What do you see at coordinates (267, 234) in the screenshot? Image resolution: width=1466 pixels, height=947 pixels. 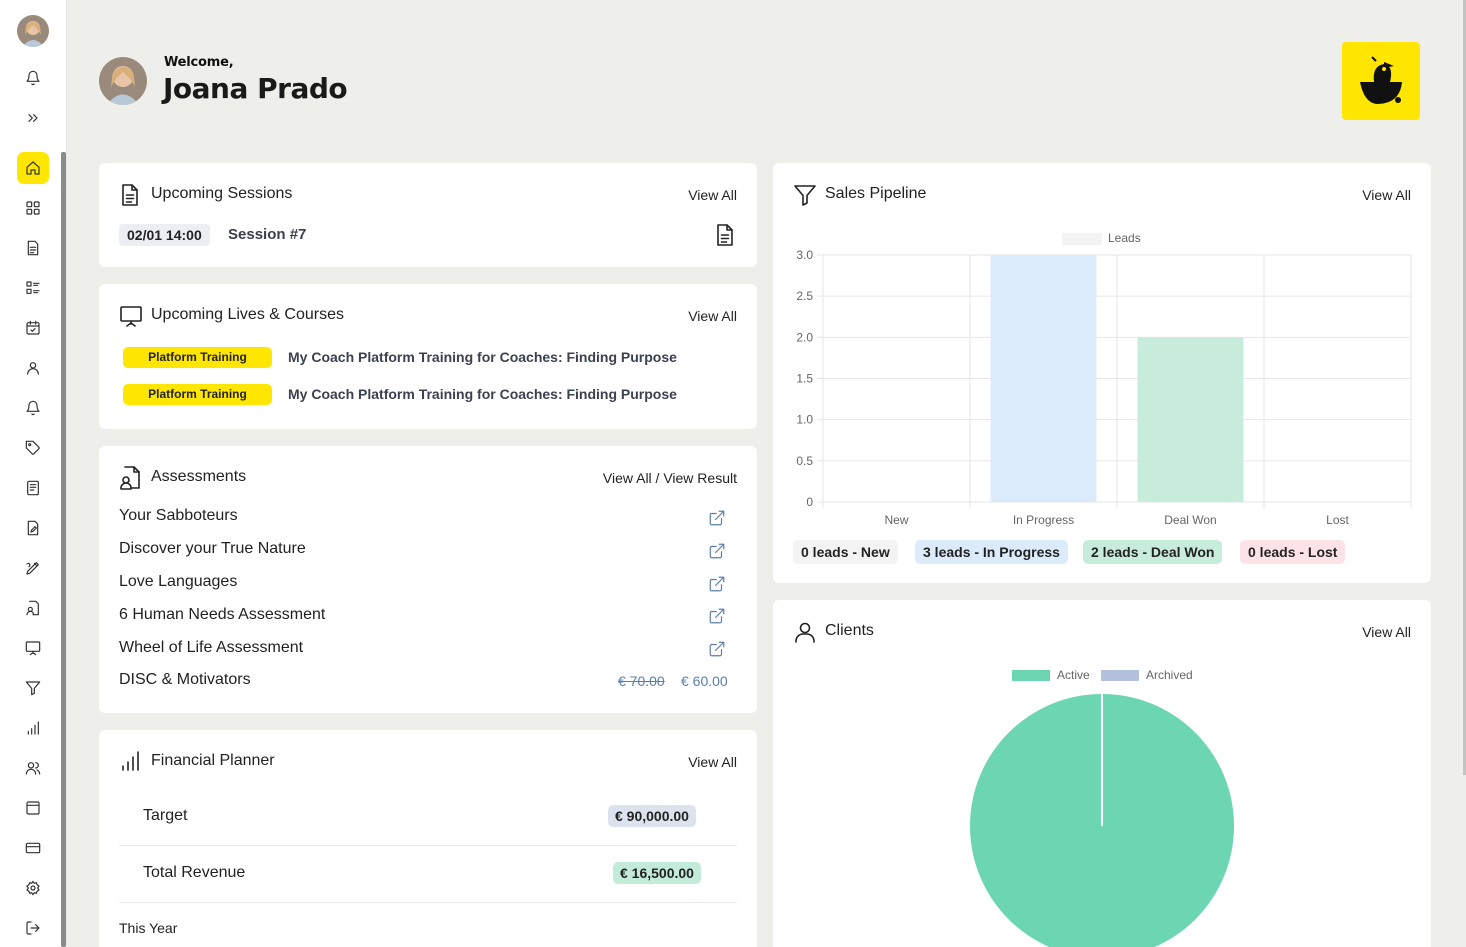 I see `session-name: Session #7` at bounding box center [267, 234].